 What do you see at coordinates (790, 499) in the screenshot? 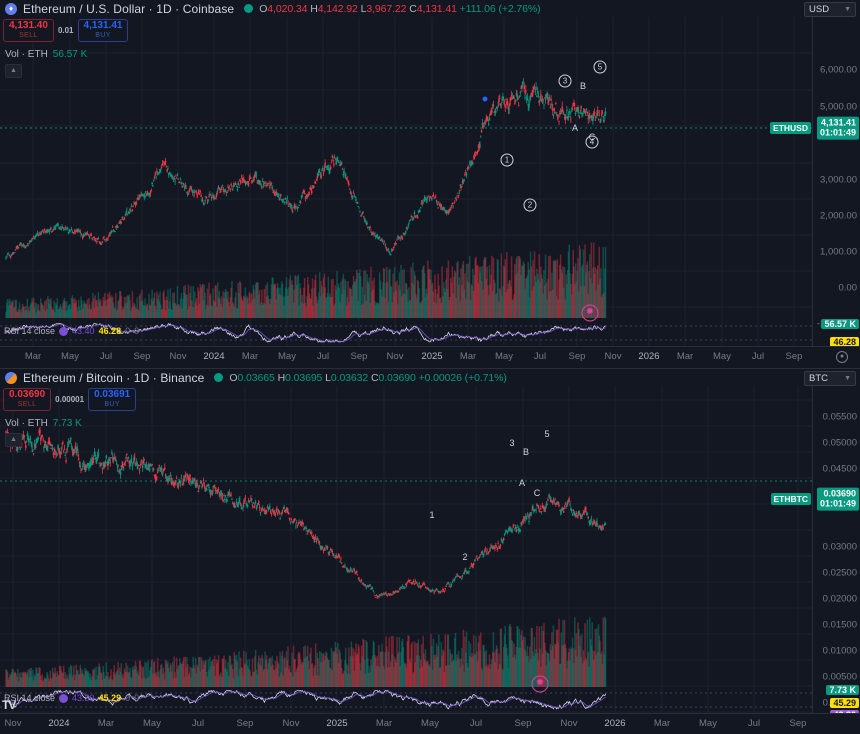
I see `symbol-price-tag: ETHBTC` at bounding box center [790, 499].